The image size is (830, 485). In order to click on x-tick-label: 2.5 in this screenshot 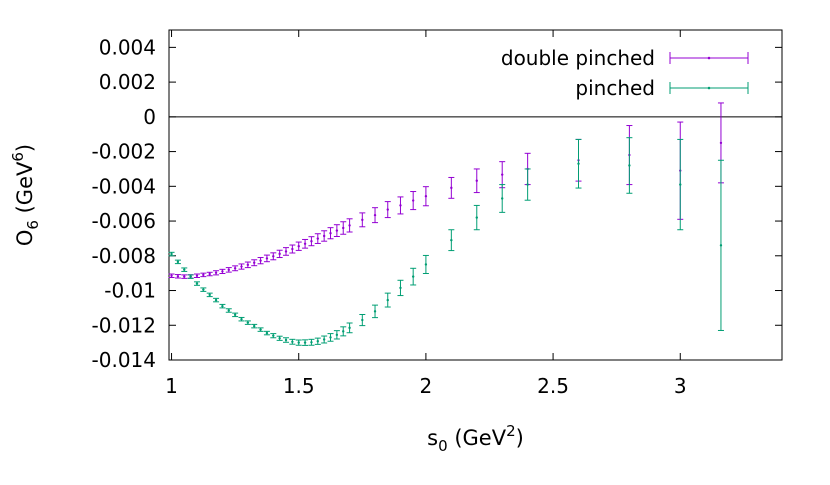, I will do `click(553, 386)`.